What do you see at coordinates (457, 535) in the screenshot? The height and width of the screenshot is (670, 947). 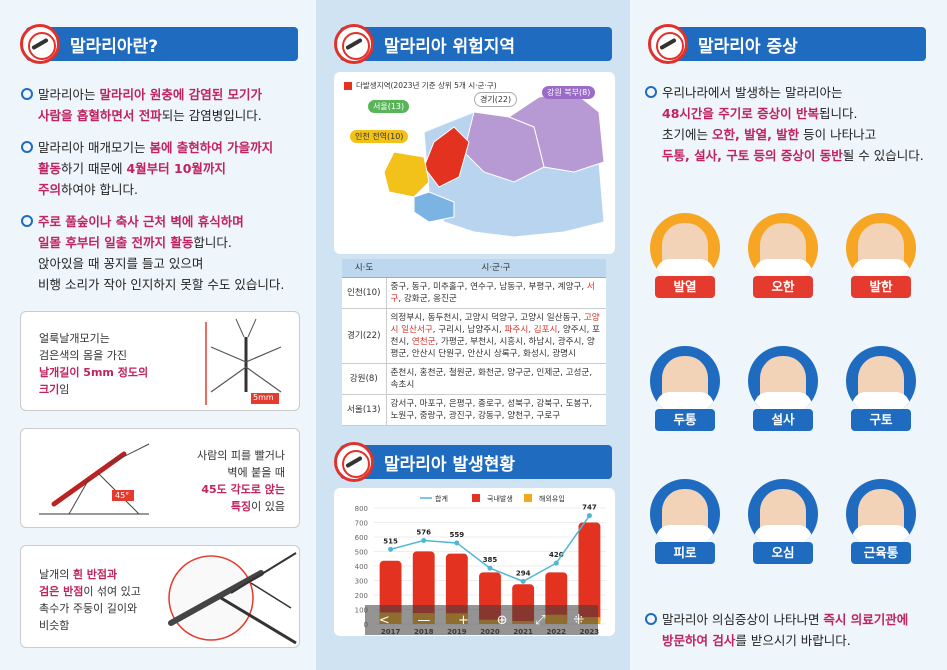 I see `data-label: 559` at bounding box center [457, 535].